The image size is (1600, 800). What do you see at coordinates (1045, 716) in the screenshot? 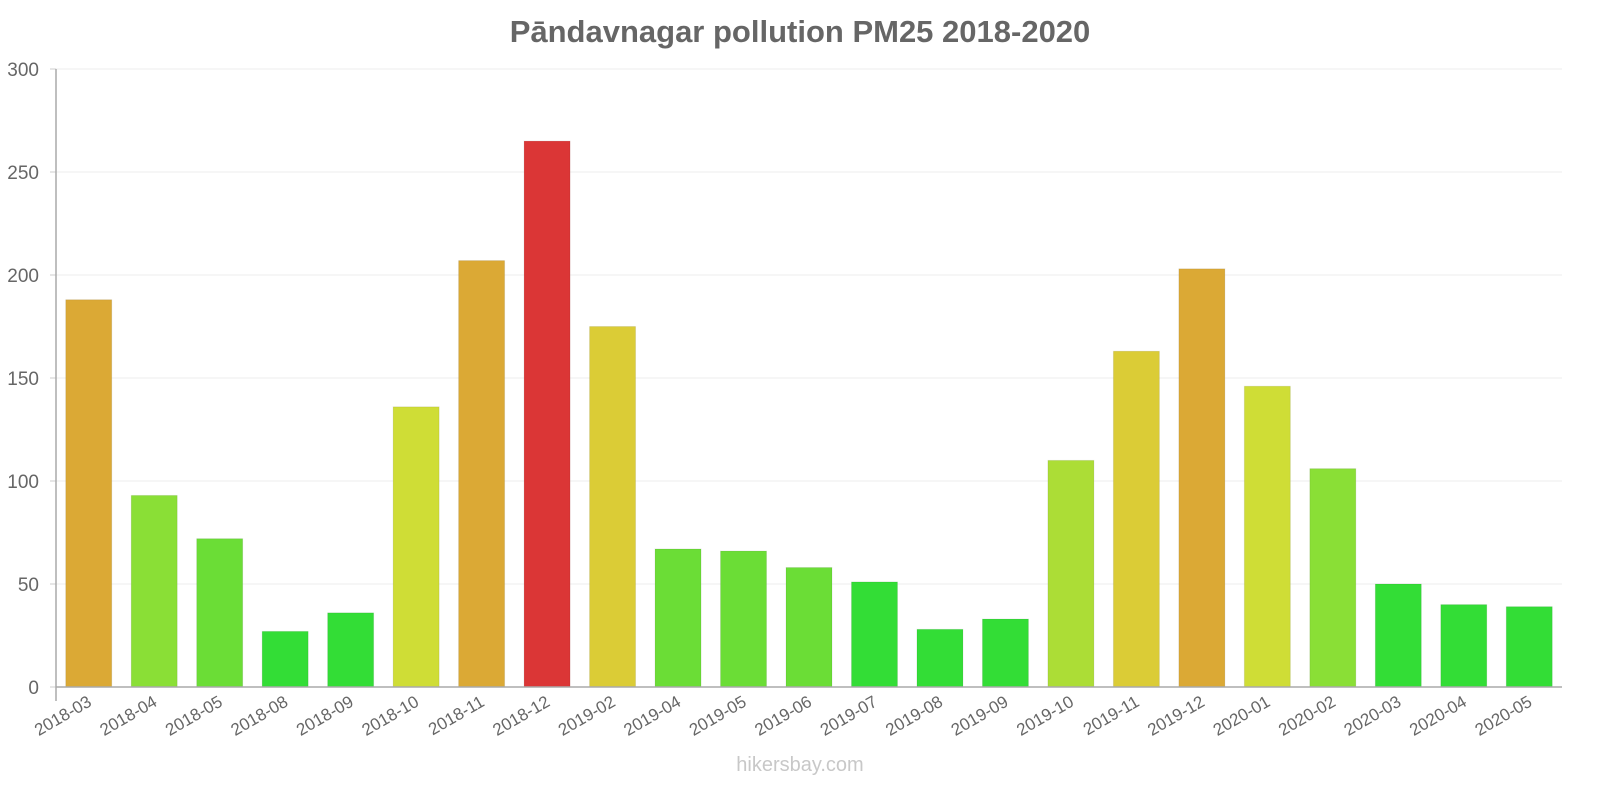
I see `x-tick-label: 2019-10` at bounding box center [1045, 716].